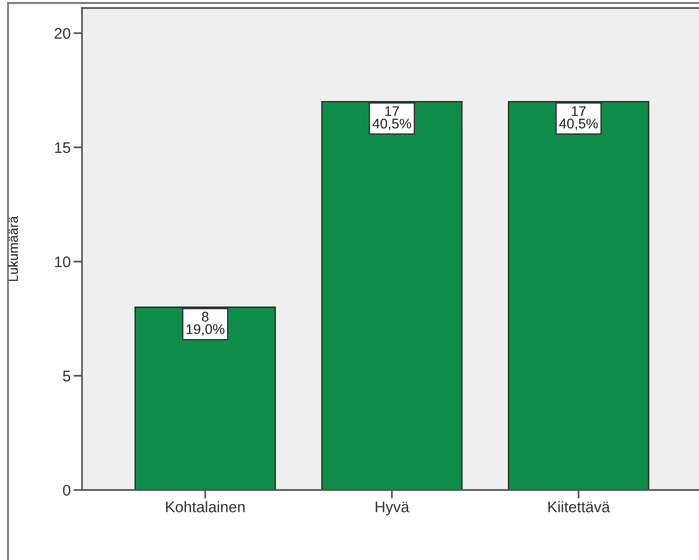 This screenshot has height=560, width=699. I want to click on y-tick-label: 15, so click(62, 148).